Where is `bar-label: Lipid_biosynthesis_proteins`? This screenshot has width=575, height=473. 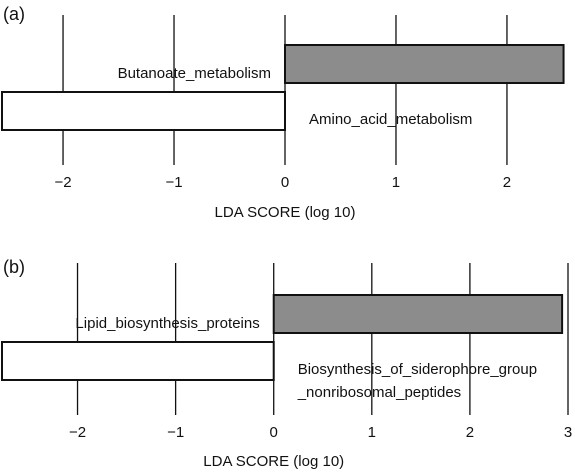
bar-label: Lipid_biosynthesis_proteins is located at coordinates (167, 323).